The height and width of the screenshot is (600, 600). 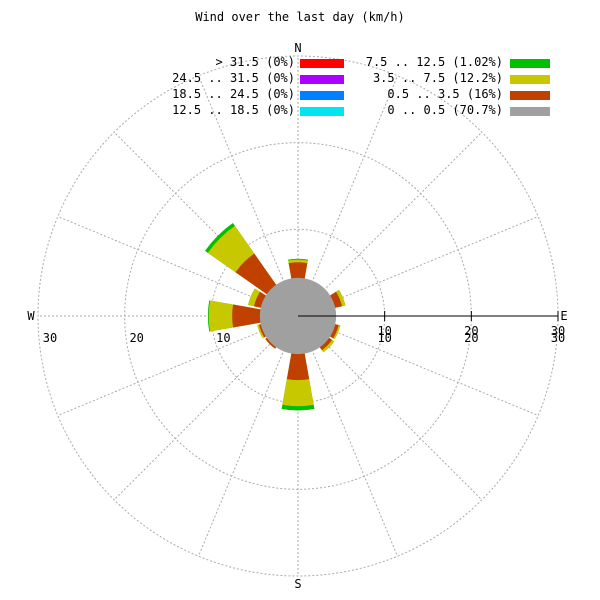 What do you see at coordinates (50, 338) in the screenshot?
I see `tick-label-west: 30` at bounding box center [50, 338].